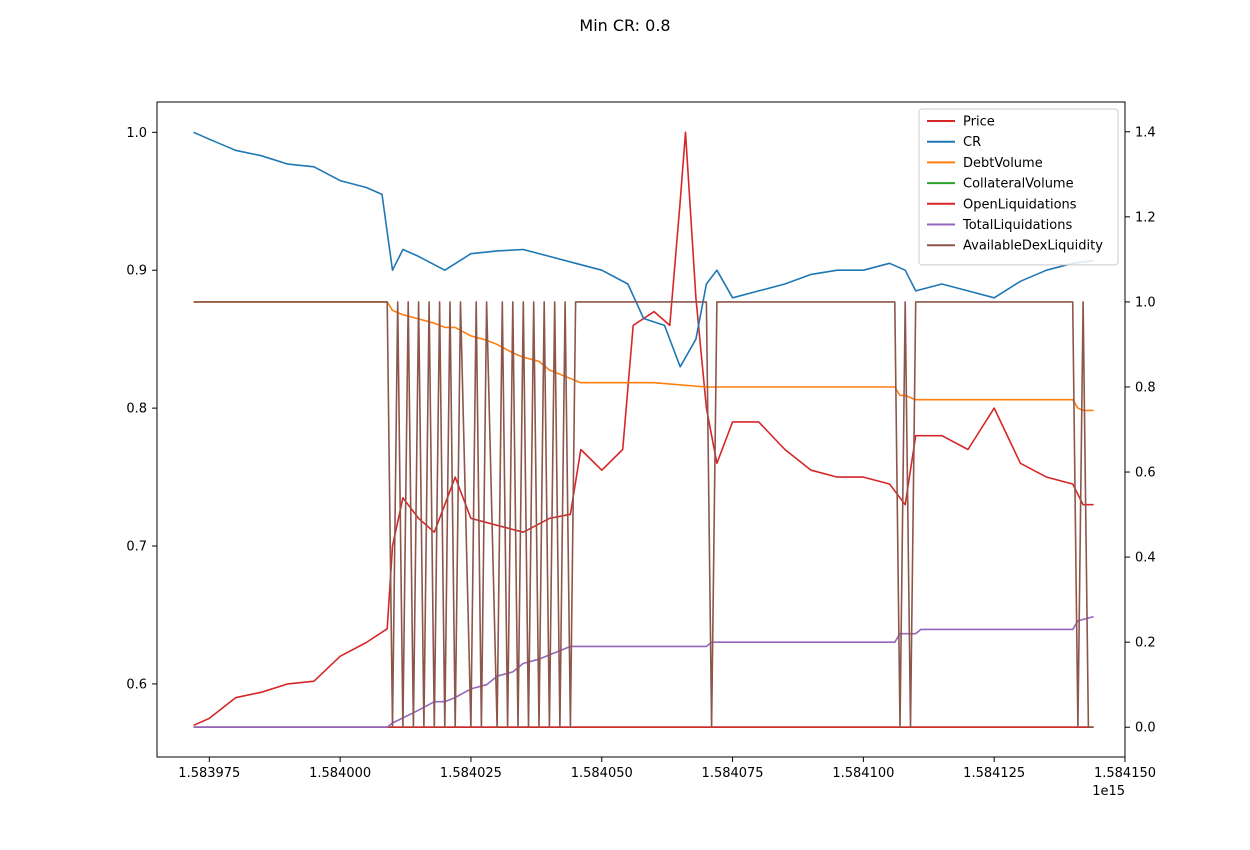  What do you see at coordinates (1018, 184) in the screenshot?
I see `legend-label-collateral-volume: CollateralVolume` at bounding box center [1018, 184].